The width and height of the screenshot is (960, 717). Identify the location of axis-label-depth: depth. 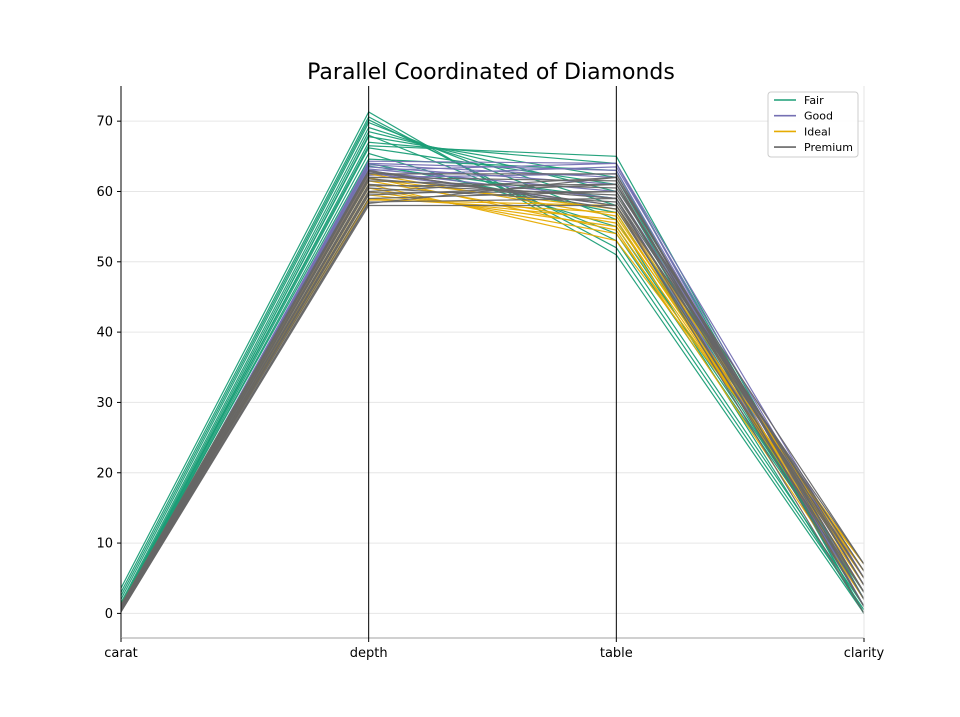
(369, 653).